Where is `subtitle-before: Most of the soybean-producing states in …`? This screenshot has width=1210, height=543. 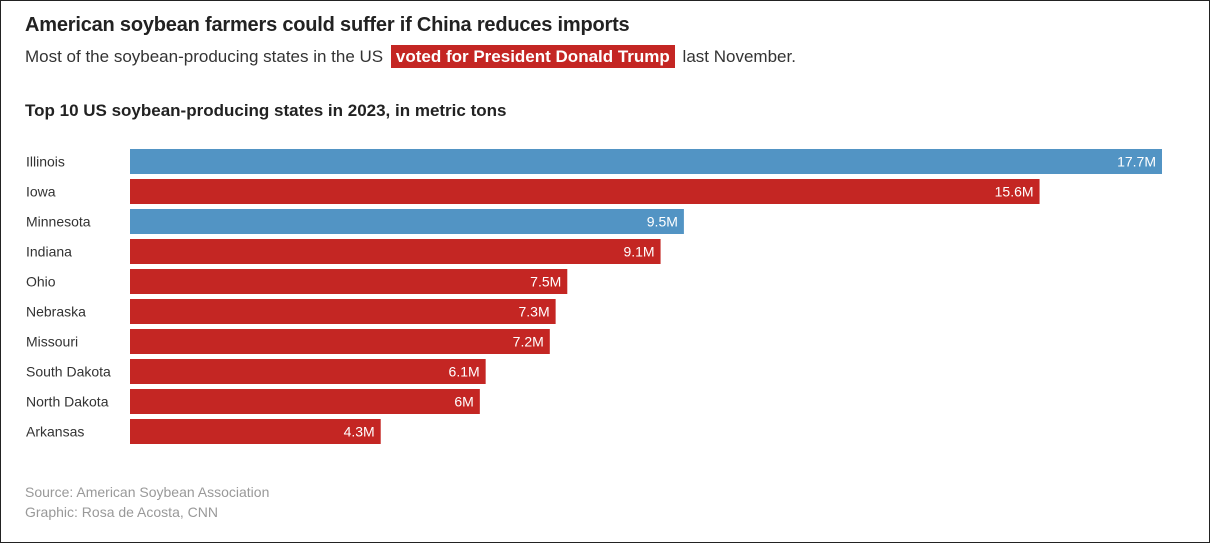
subtitle-before: Most of the soybean-producing states in … is located at coordinates (204, 56).